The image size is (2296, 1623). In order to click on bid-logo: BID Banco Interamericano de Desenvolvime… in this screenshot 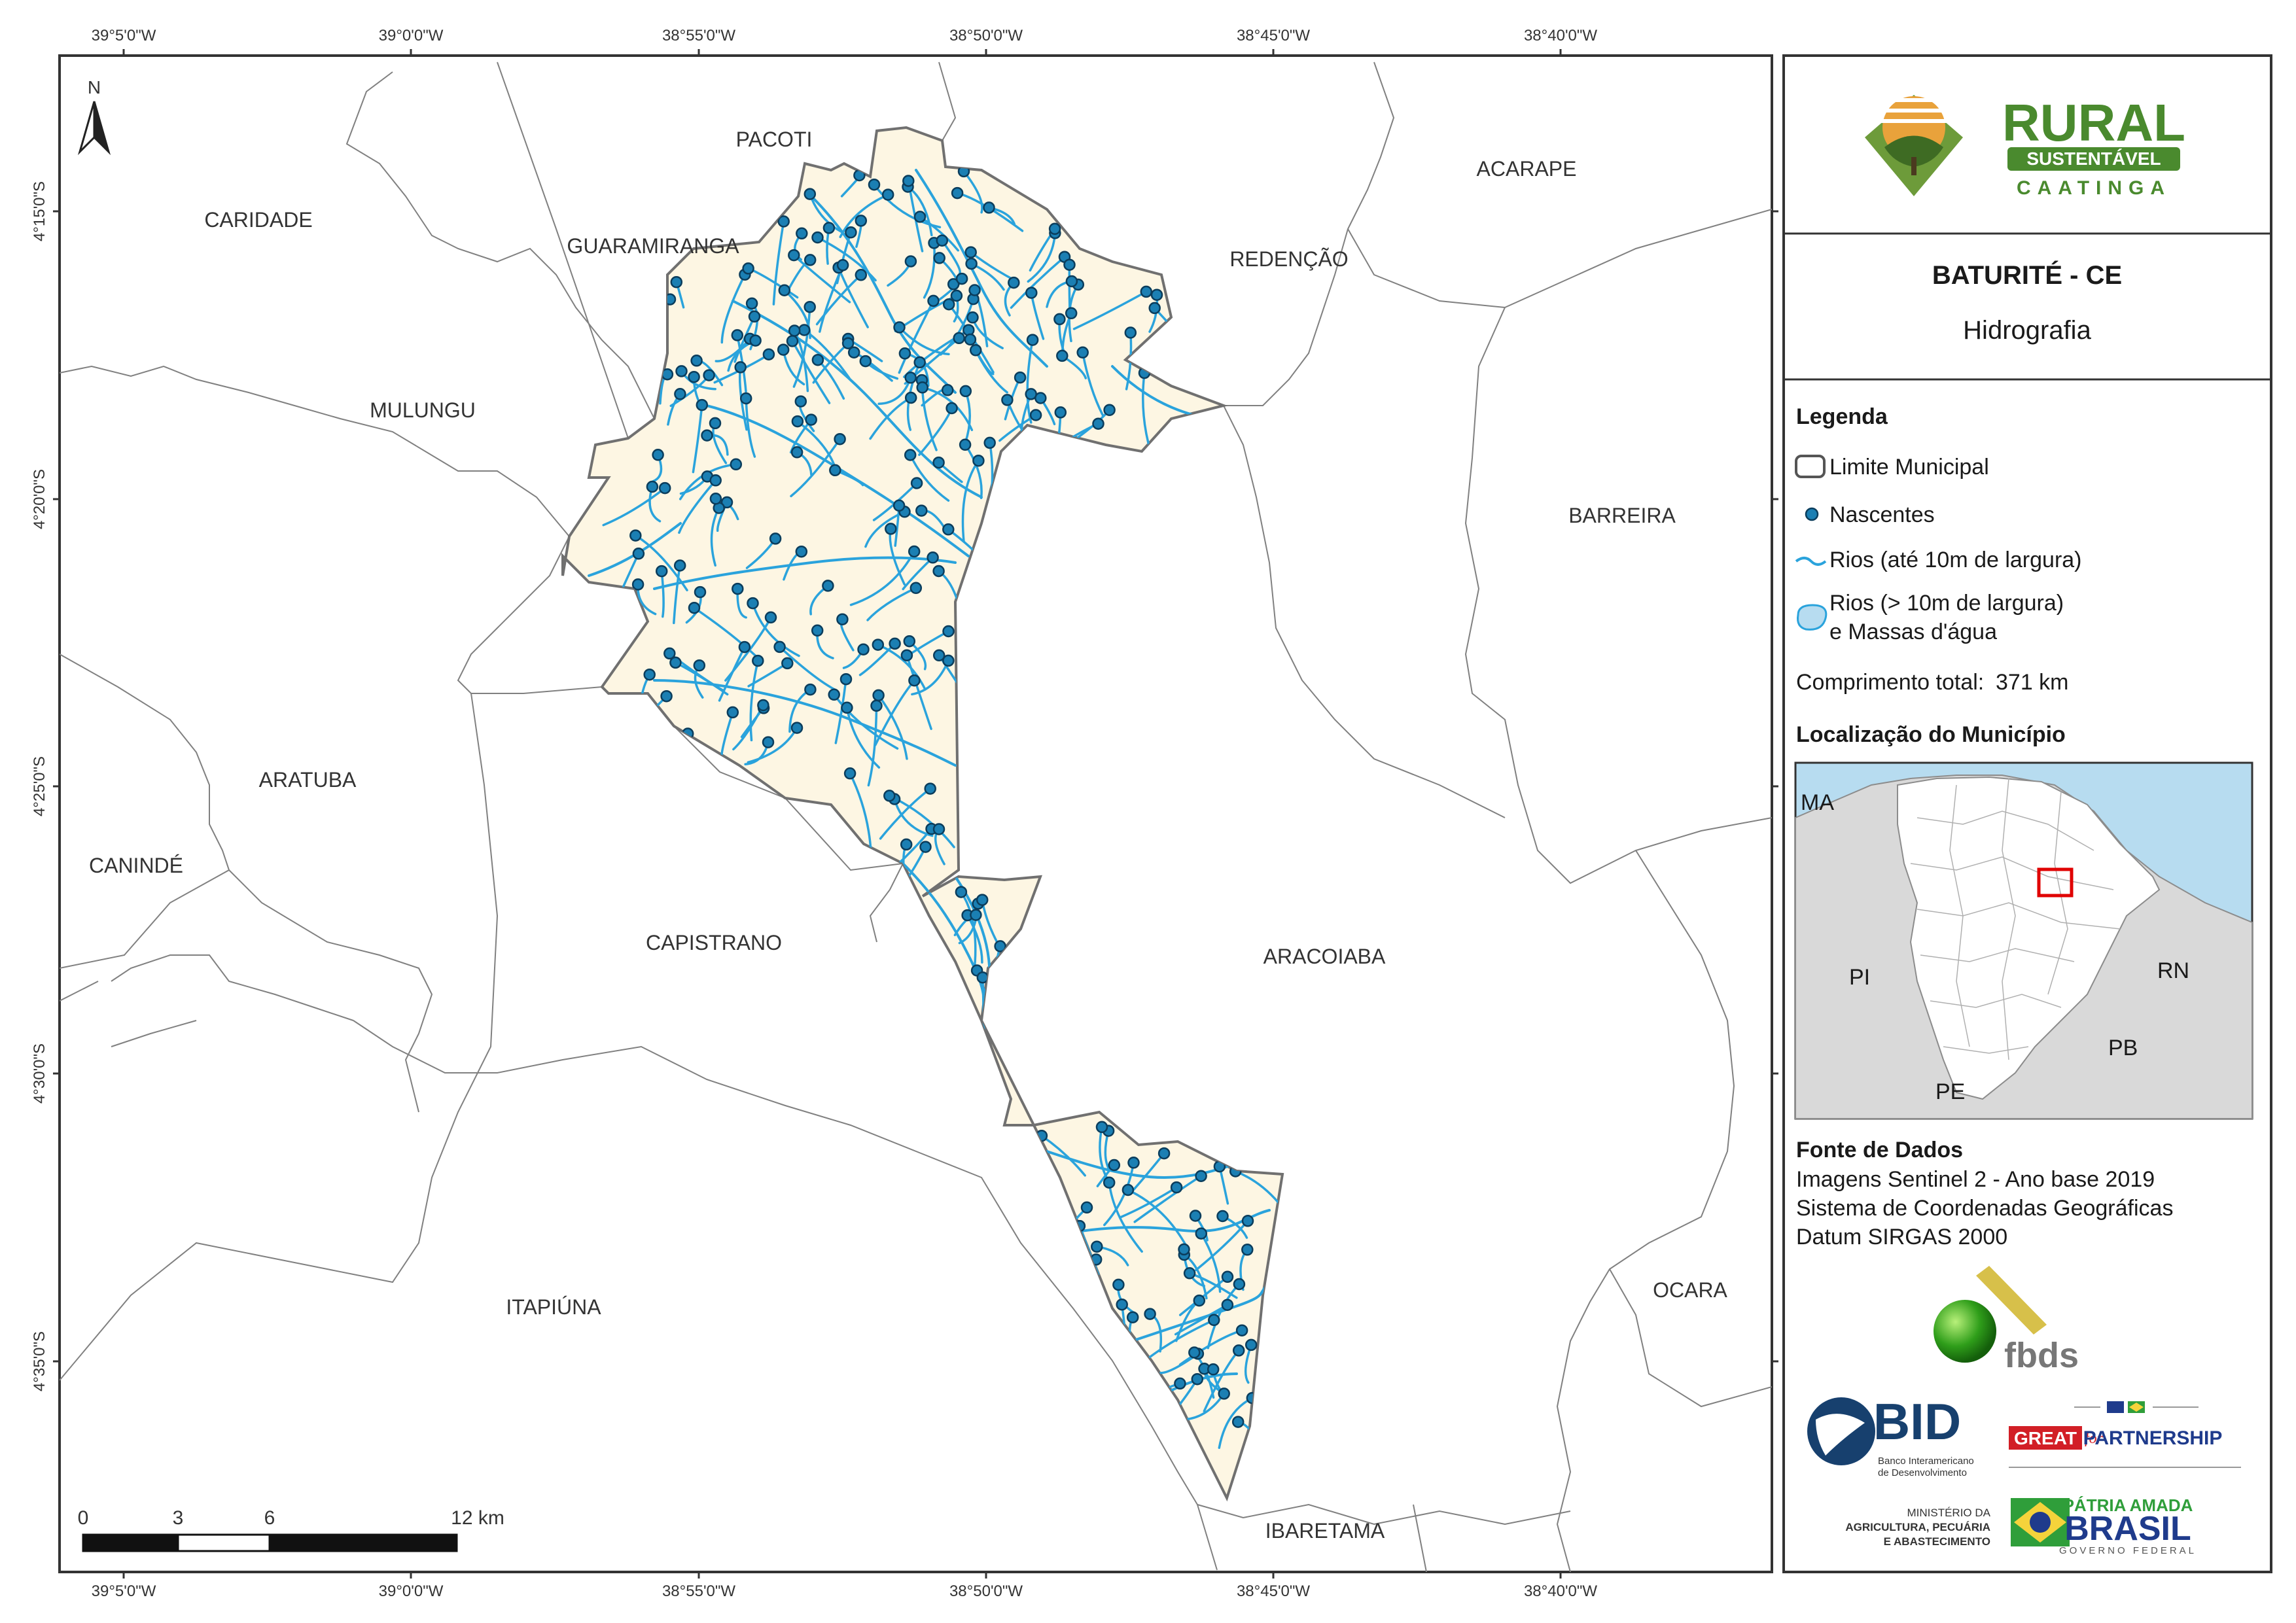, I will do `click(1891, 1436)`.